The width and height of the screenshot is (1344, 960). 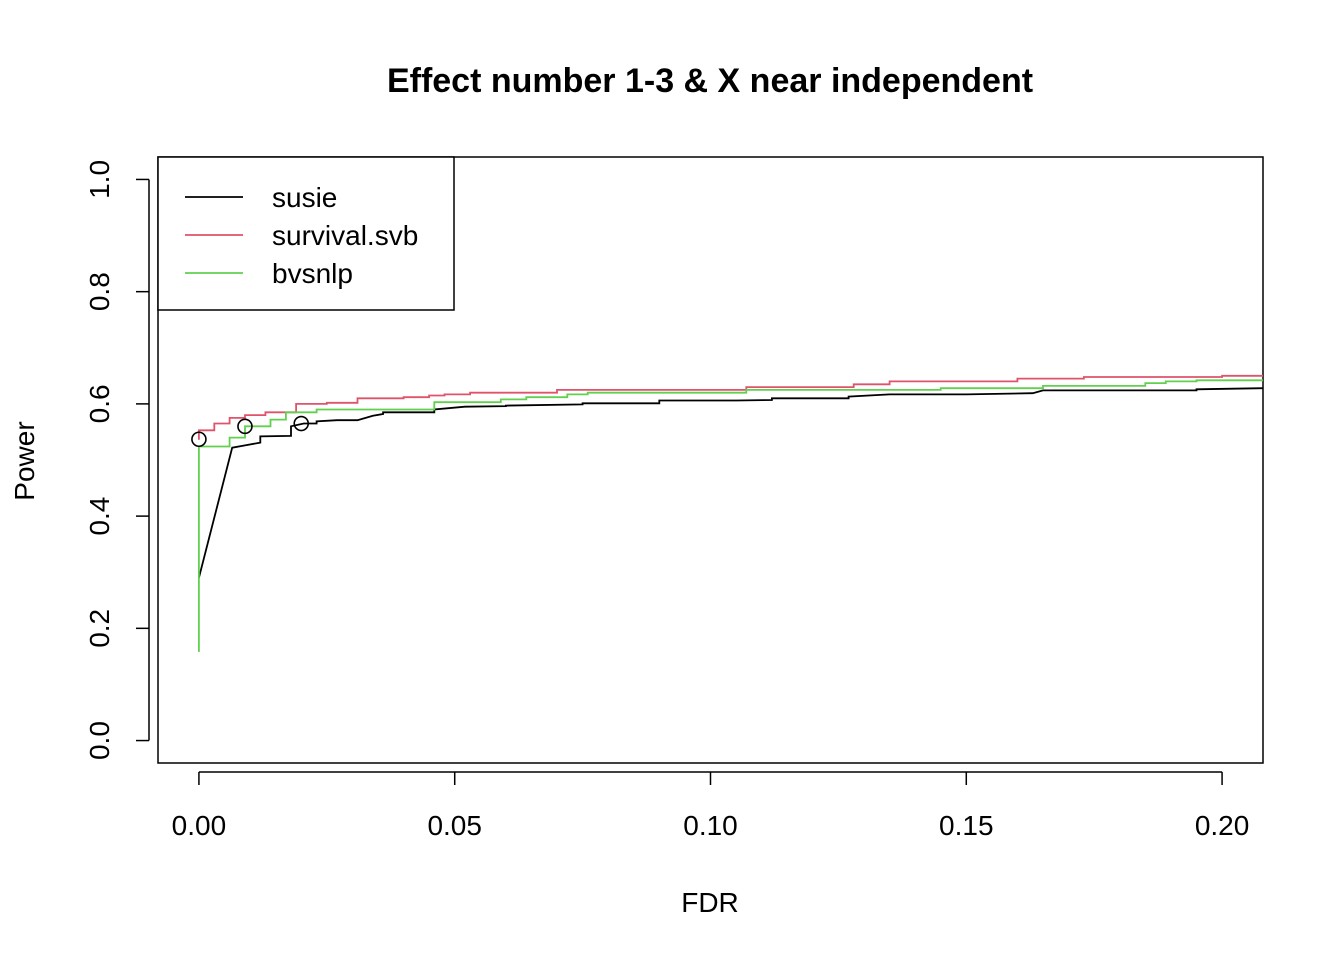 I want to click on legend-item: survival.svb, so click(x=301, y=235).